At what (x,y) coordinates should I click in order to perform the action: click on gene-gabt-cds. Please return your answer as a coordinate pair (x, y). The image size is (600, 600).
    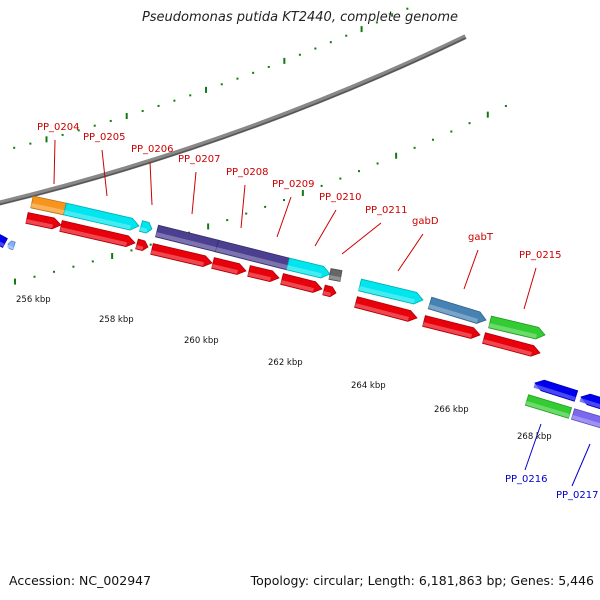
    Looking at the image, I should click on (451, 327).